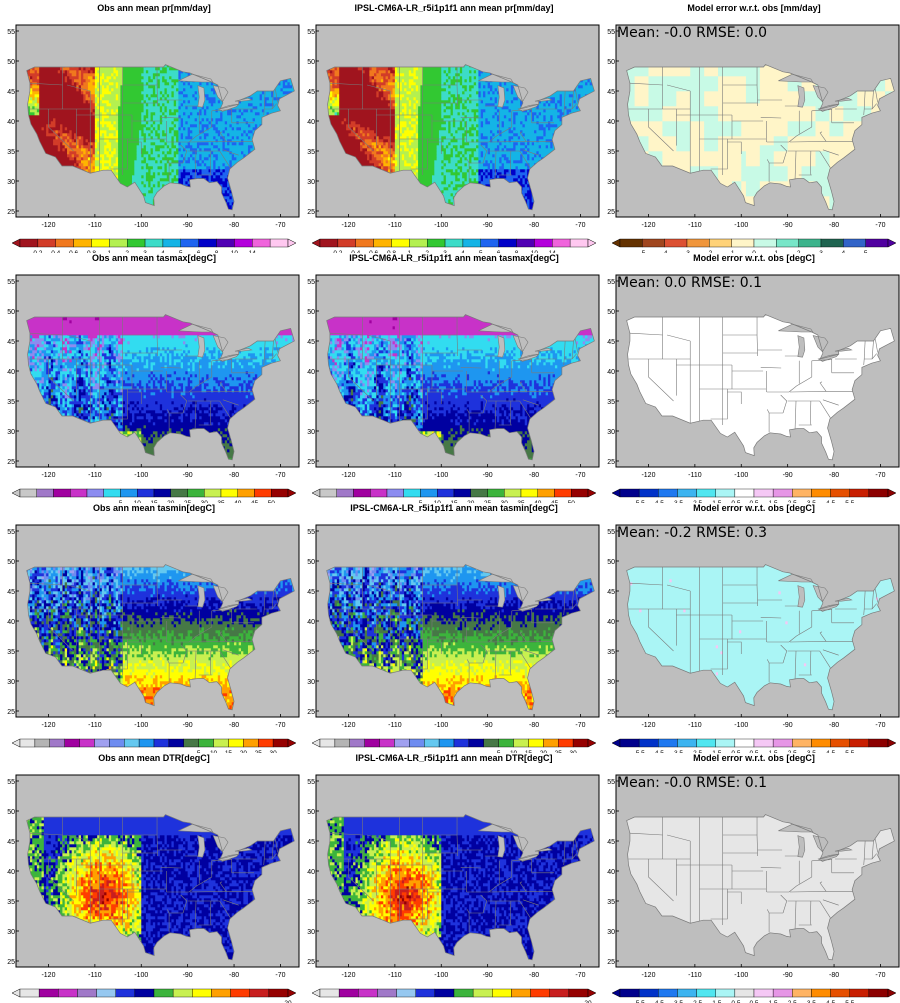 This screenshot has width=900, height=1003. Describe the element at coordinates (754, 246) in the screenshot. I see `colorbar: -5-4-3-2-1012345` at that location.